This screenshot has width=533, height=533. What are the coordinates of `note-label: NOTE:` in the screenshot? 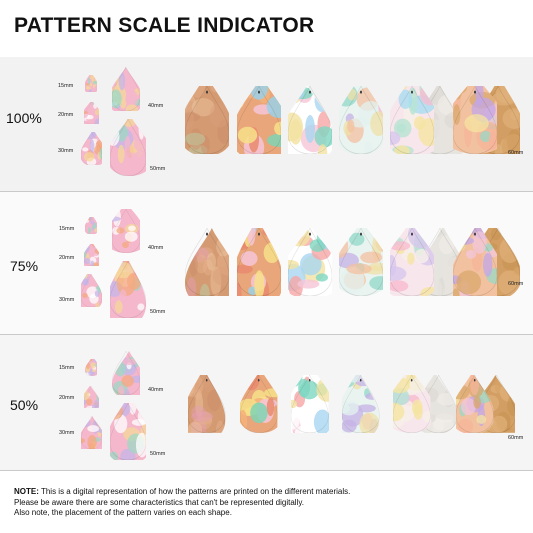 It's located at (26, 491).